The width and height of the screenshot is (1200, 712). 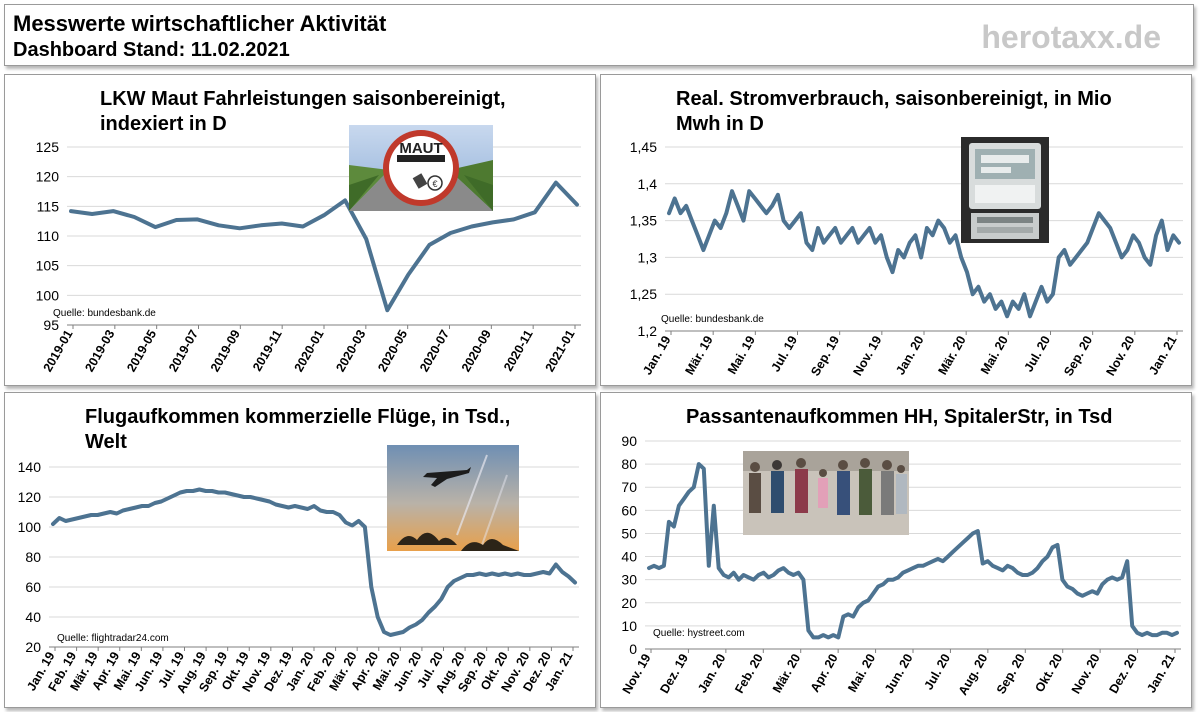 What do you see at coordinates (648, 331) in the screenshot?
I see `y-tick-label: 1,2` at bounding box center [648, 331].